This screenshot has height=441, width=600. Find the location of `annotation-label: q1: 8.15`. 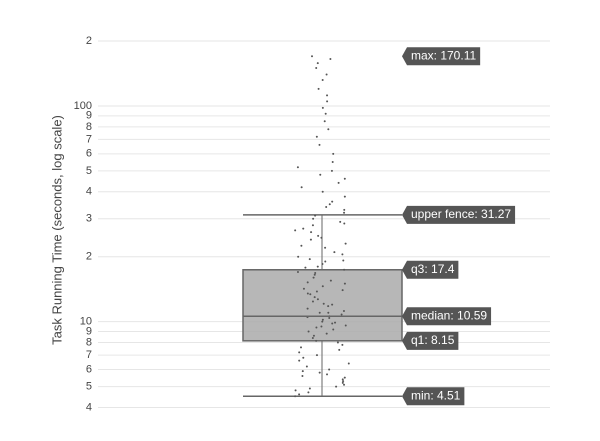

annotation-label: q1: 8.15 is located at coordinates (433, 340).